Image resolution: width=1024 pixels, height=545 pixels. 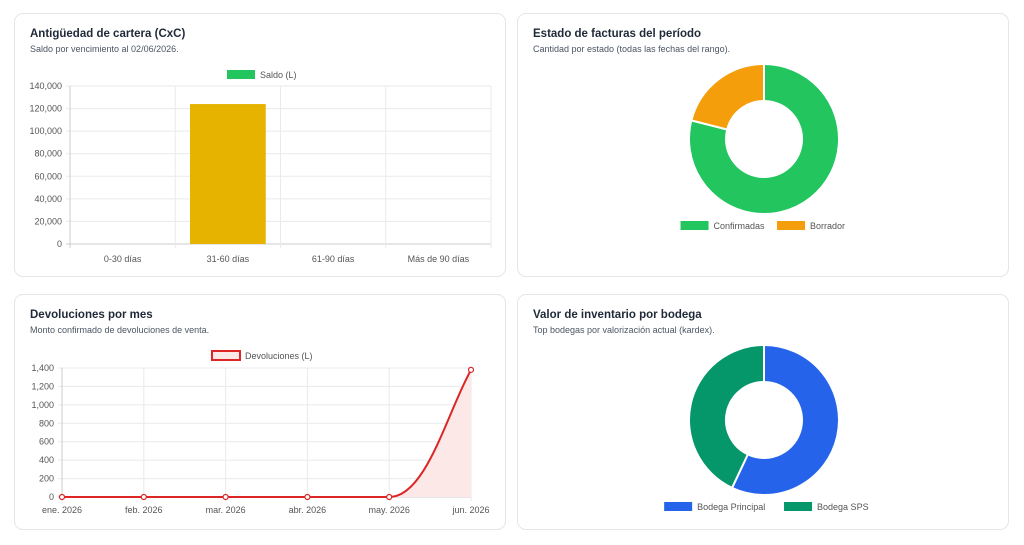 I want to click on series-area-fill, so click(x=266, y=433).